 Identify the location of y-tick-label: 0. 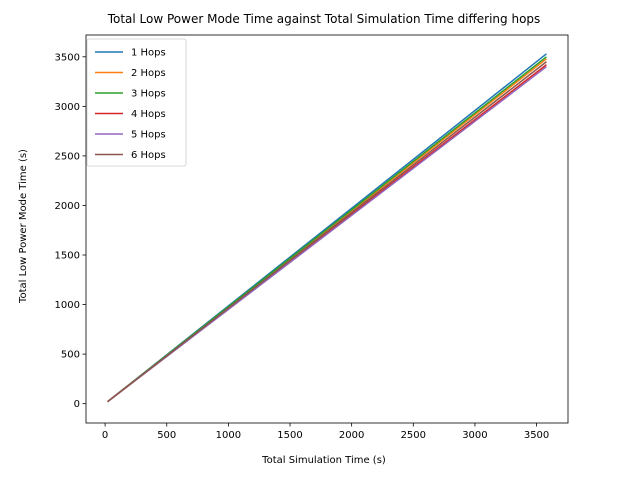
(77, 404).